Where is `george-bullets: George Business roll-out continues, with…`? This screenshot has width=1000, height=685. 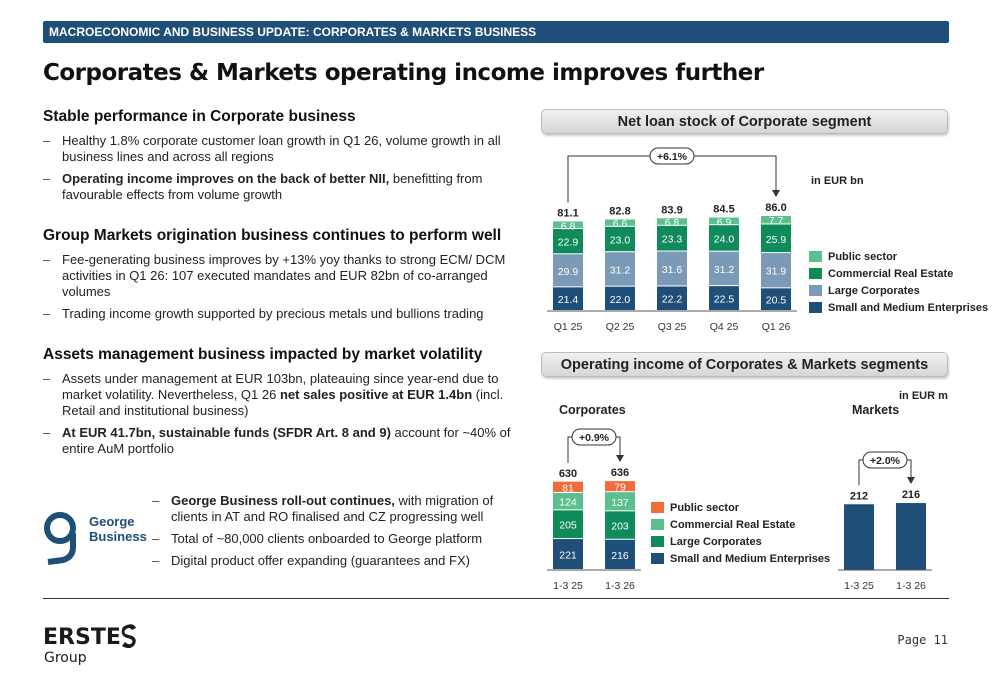 george-bullets: George Business roll-out continues, with… is located at coordinates (334, 534).